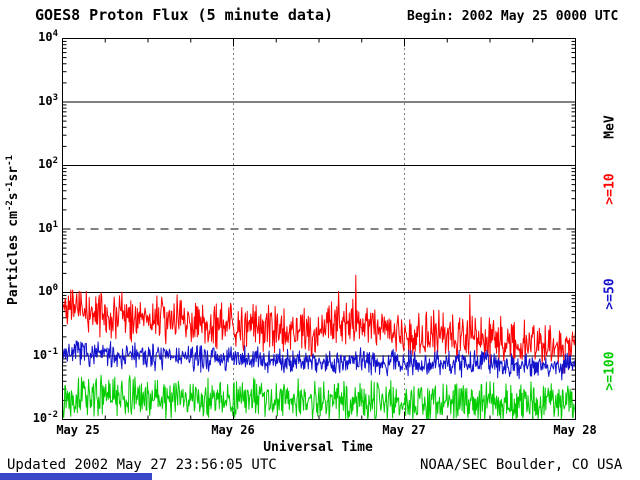  Describe the element at coordinates (48, 100) in the screenshot. I see `y-tick-label: 10³` at that location.